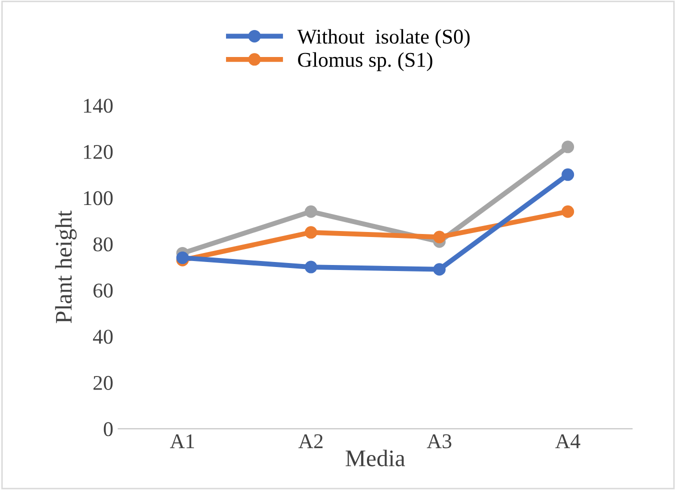 This screenshot has height=490, width=676. What do you see at coordinates (98, 198) in the screenshot?
I see `y-tick-label: 100` at bounding box center [98, 198].